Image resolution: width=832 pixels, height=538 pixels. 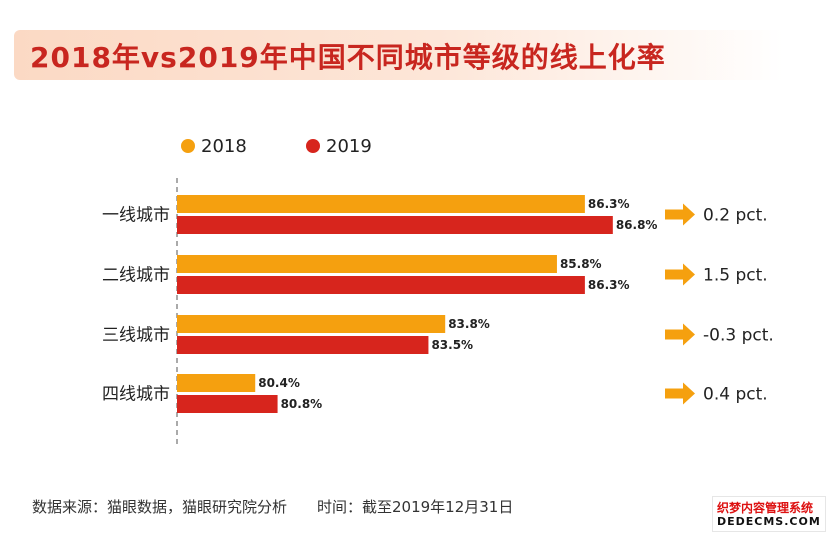 What do you see at coordinates (273, 507) in the screenshot?
I see `source-note: 数据来源：猫眼数据，猫眼研究院分析 时间：截至2019年12月31日` at bounding box center [273, 507].